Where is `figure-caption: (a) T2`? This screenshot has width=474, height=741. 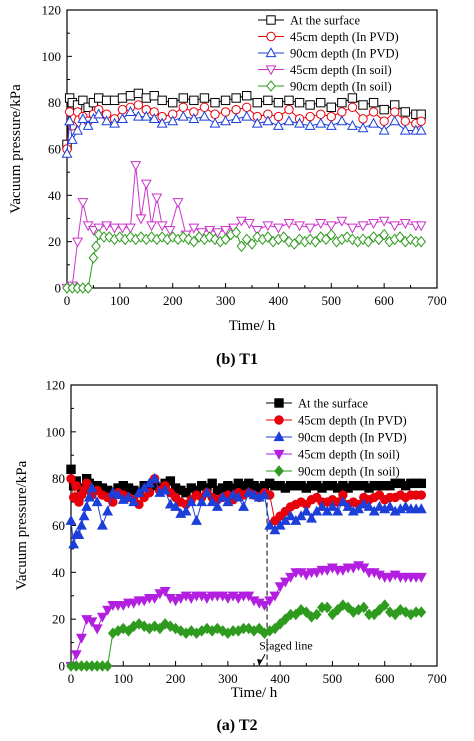 figure-caption: (a) T2 is located at coordinates (236, 725).